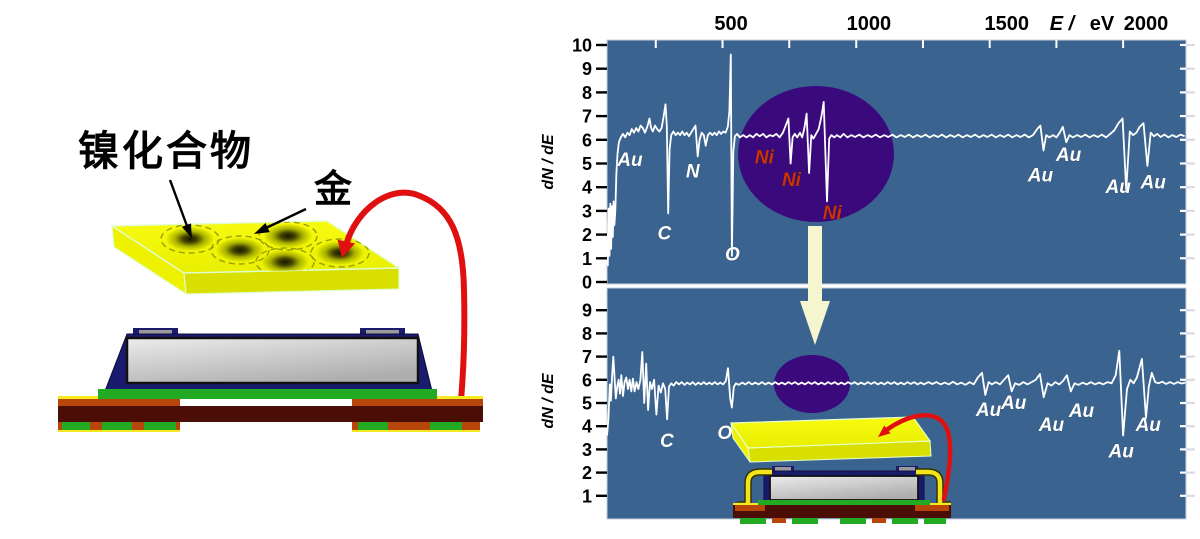 The height and width of the screenshot is (539, 1200). I want to click on red-wire-arrow, so click(402, 296).